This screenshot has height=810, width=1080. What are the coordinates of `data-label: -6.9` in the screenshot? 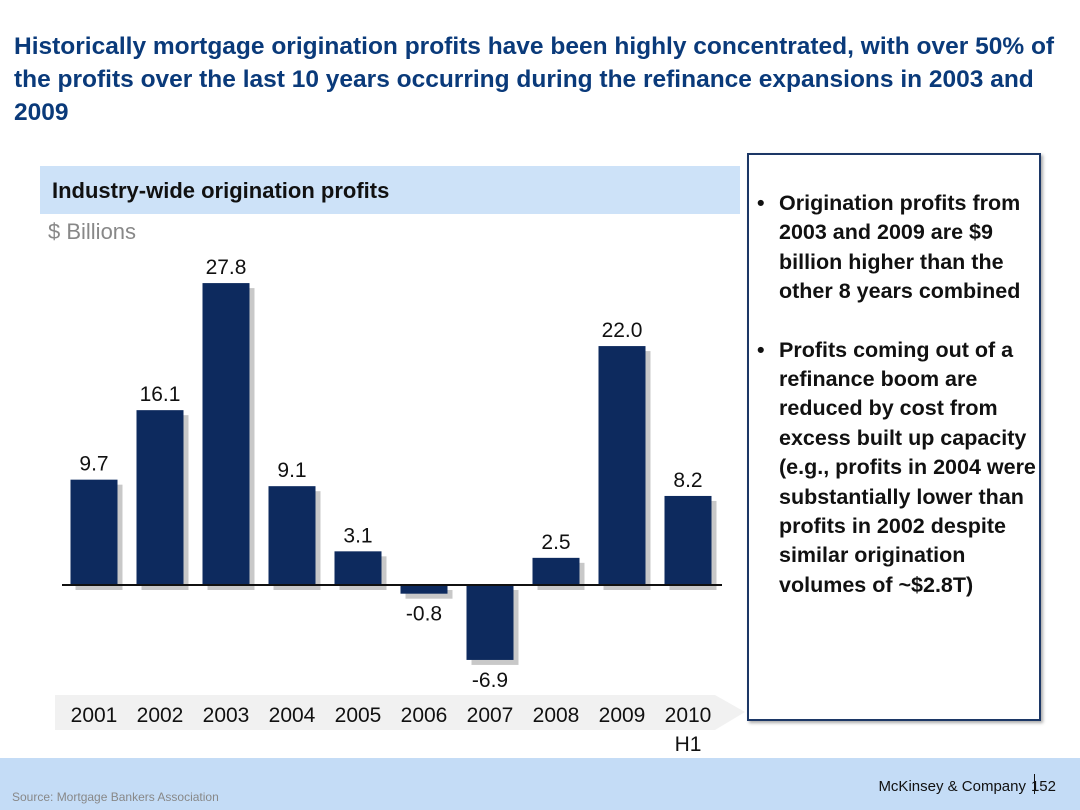 It's located at (490, 680).